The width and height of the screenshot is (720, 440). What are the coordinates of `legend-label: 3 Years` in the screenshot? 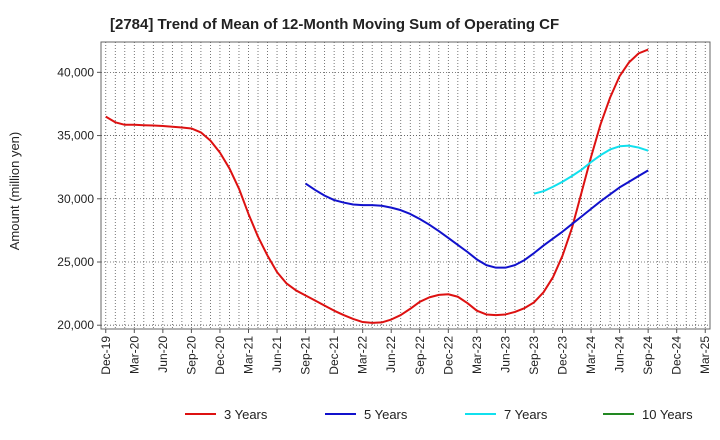 It's located at (246, 414).